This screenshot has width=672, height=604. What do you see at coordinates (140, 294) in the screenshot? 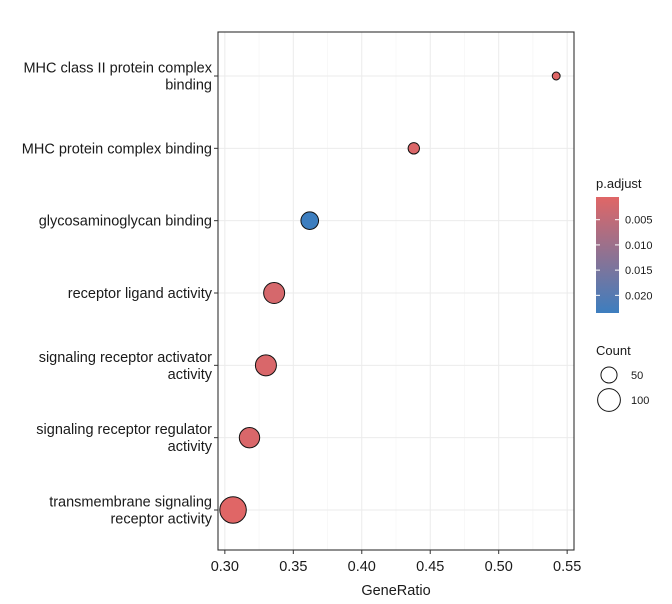
I see `y-tick-label: receptor ligand activity` at bounding box center [140, 294].